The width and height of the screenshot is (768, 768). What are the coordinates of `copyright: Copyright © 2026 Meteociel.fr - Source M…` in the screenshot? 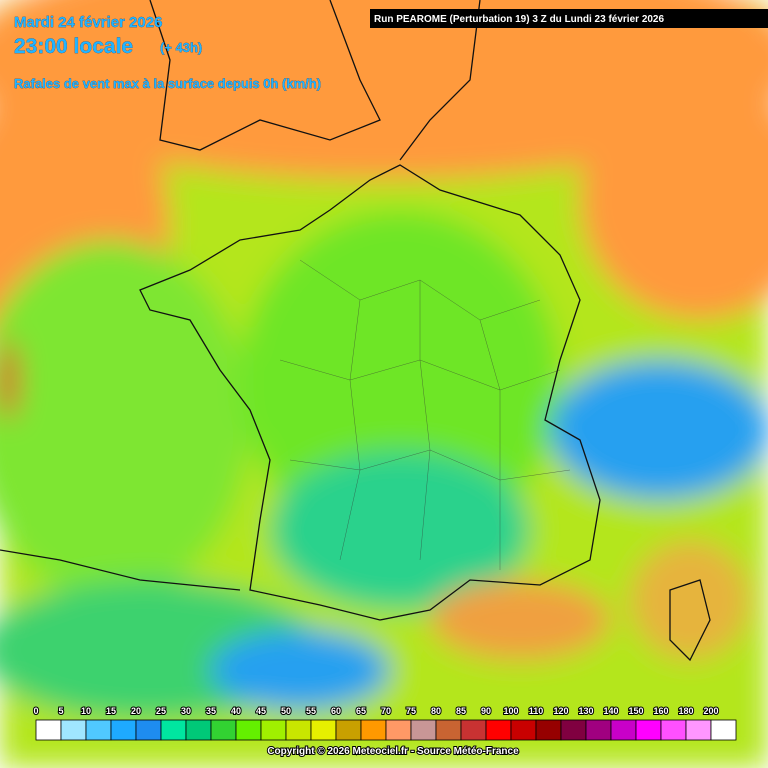 It's located at (393, 751).